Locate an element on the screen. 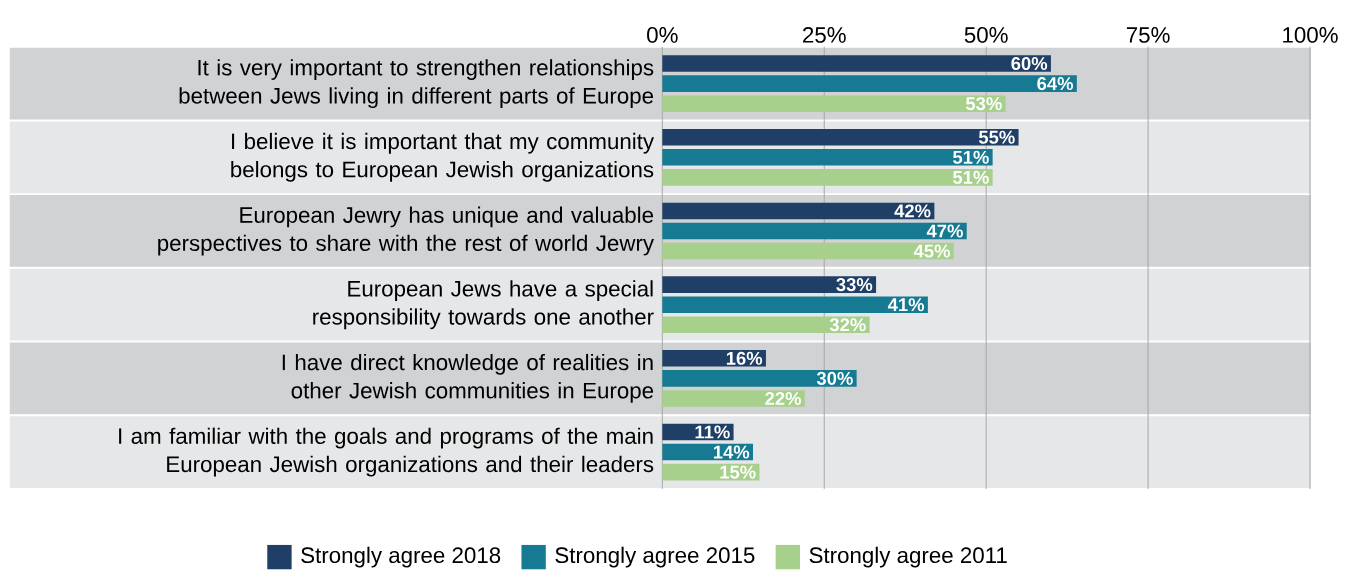 The width and height of the screenshot is (1346, 572). x-tick-label: 75% is located at coordinates (1148, 35).